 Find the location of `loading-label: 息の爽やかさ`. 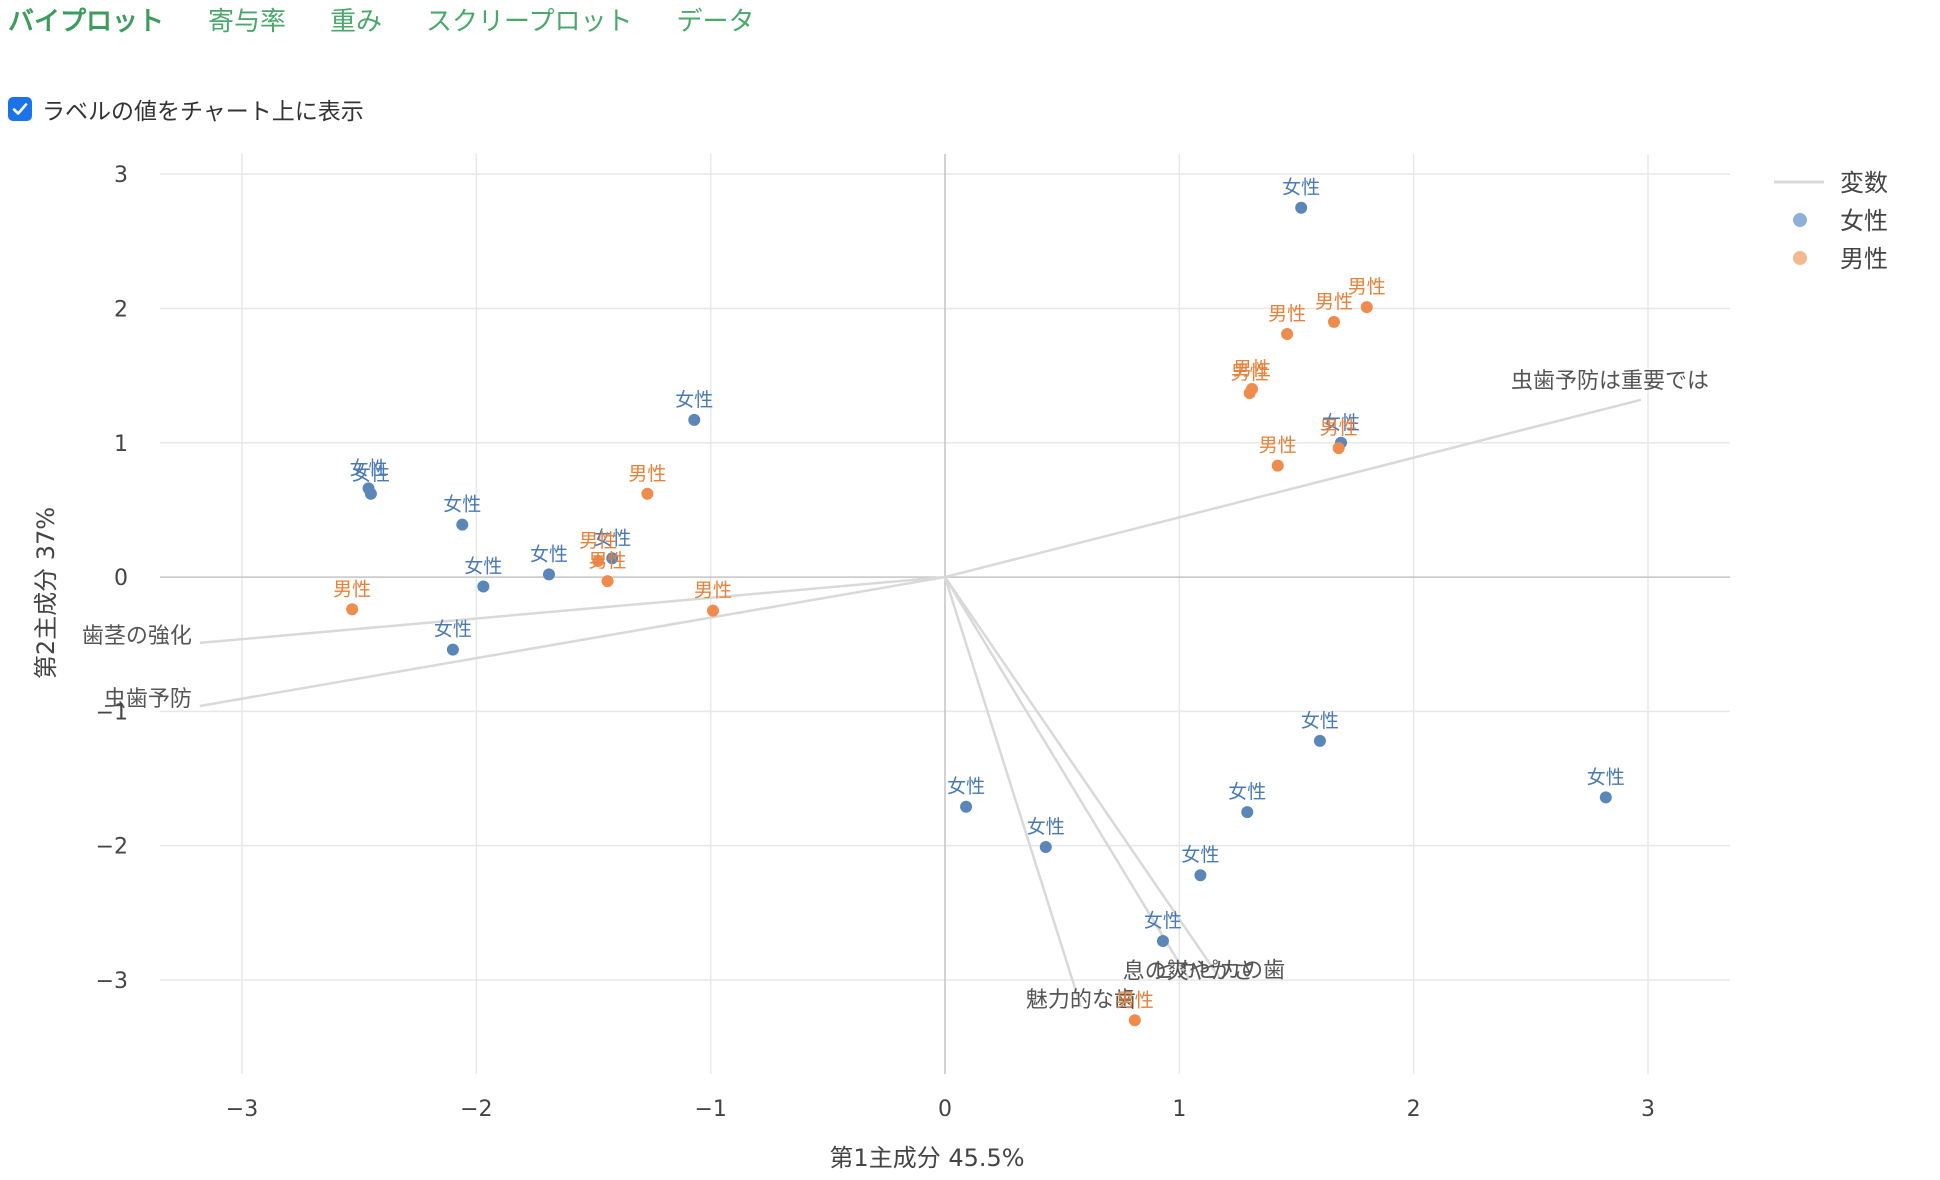

loading-label: 息の爽やかさ is located at coordinates (1189, 972).